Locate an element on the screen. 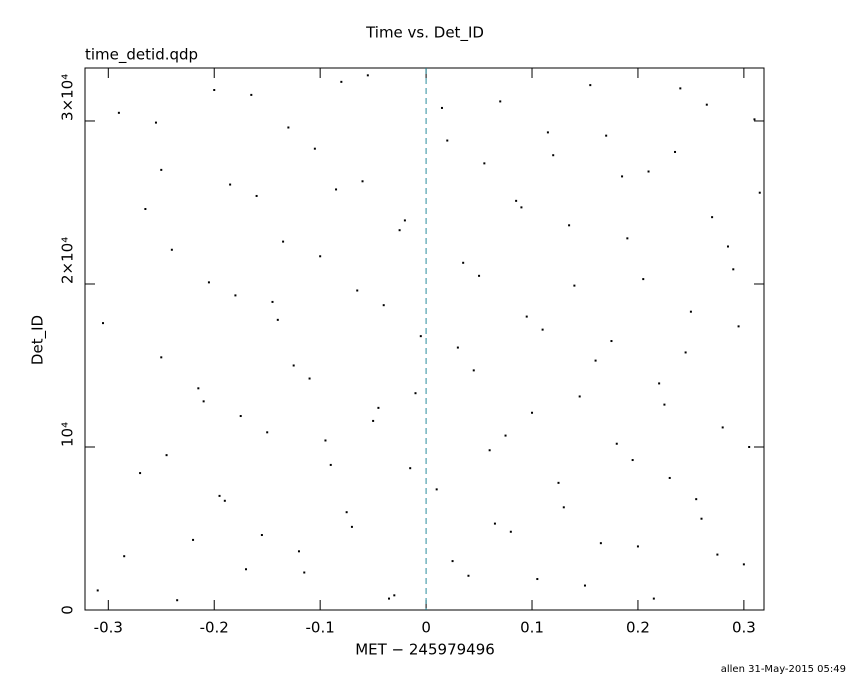 The image size is (850, 680). chart-subtitle: time_detid.qdp is located at coordinates (141, 55).